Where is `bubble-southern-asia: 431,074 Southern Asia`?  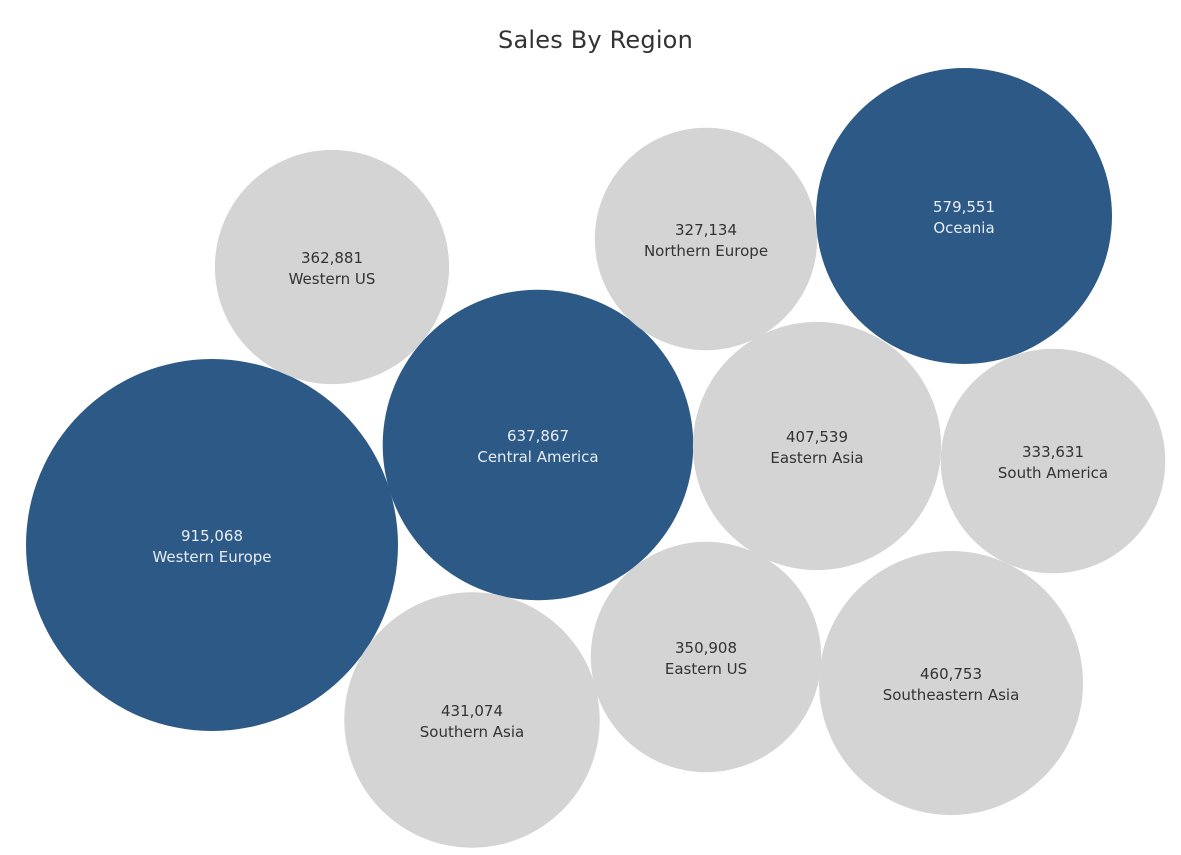 bubble-southern-asia: 431,074 Southern Asia is located at coordinates (472, 720).